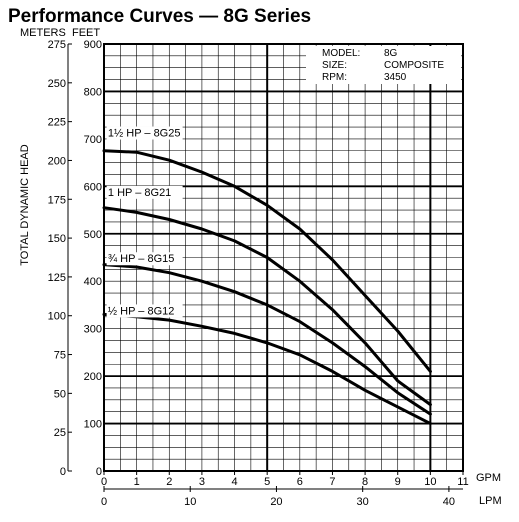 The height and width of the screenshot is (522, 519). Describe the element at coordinates (391, 53) in the screenshot. I see `info-model-value: 8G` at that location.